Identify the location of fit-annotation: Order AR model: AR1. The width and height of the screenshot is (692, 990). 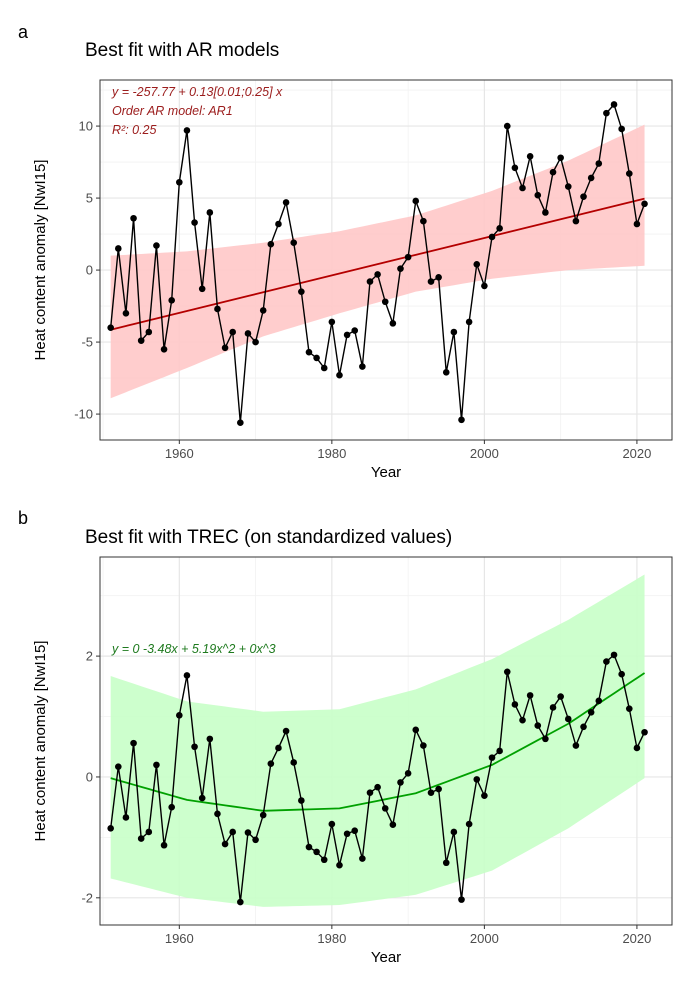
(172, 111).